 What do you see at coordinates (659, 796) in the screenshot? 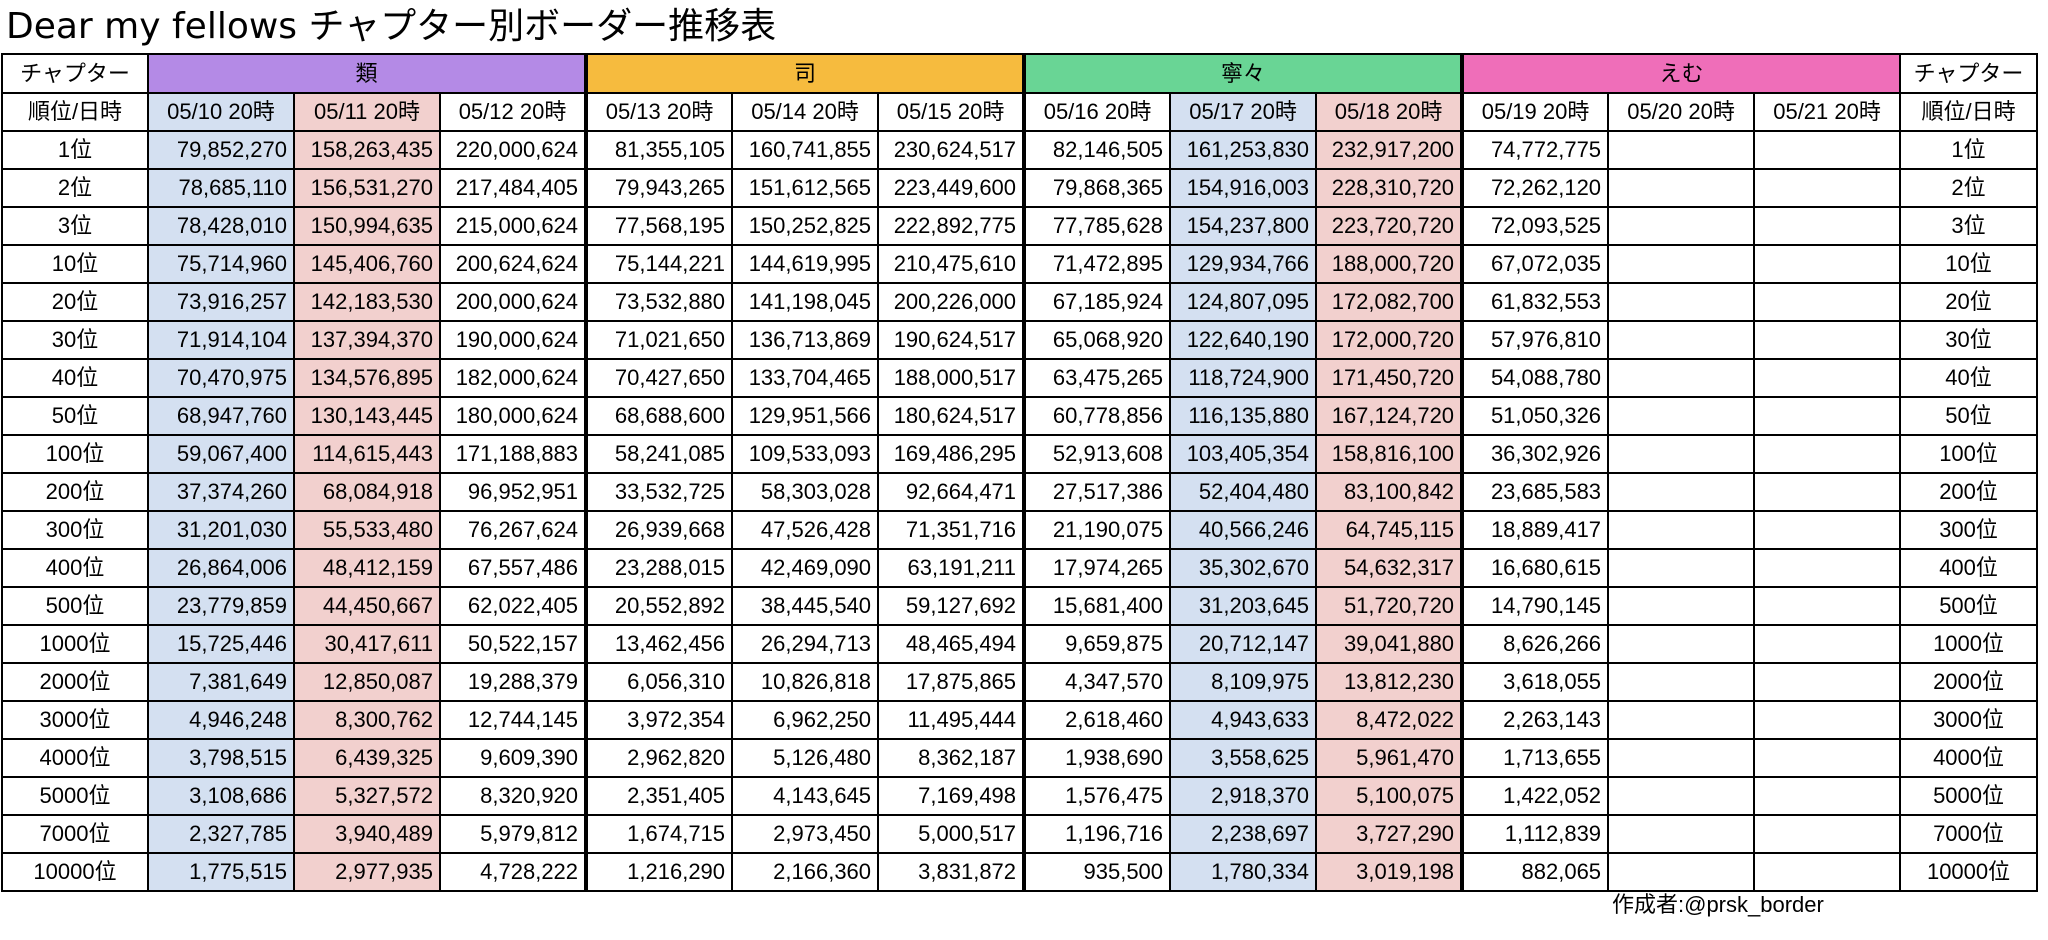
I see `border-value-cell: 2,351,405` at bounding box center [659, 796].